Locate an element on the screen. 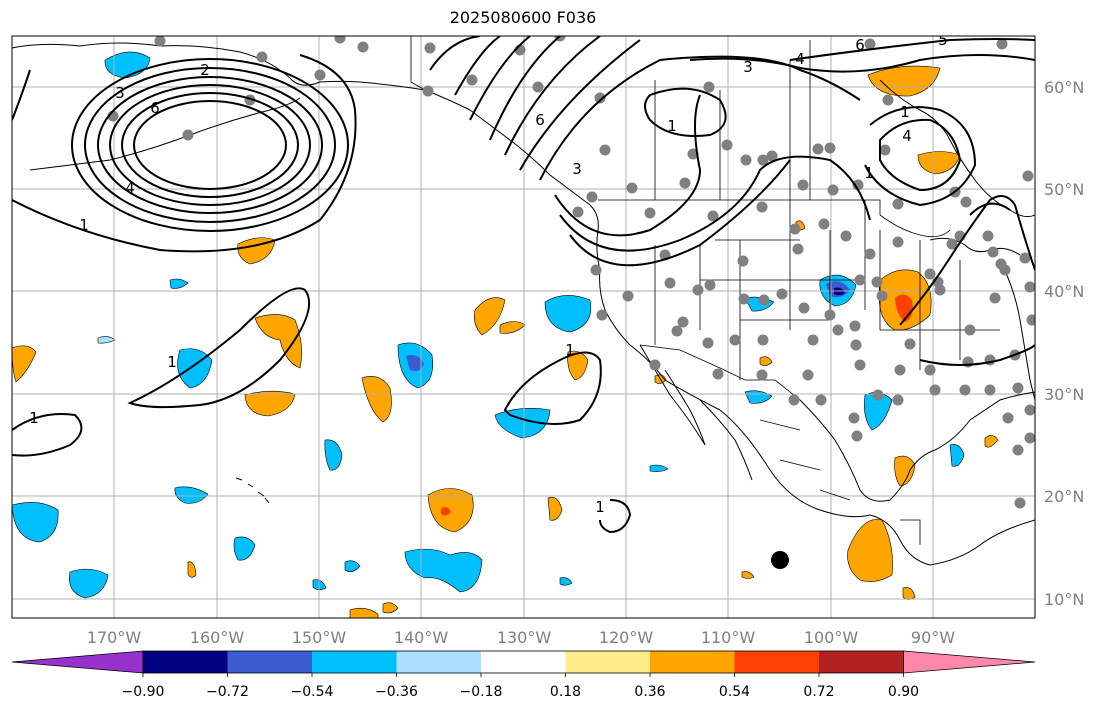 This screenshot has width=1105, height=712. storm-marker is located at coordinates (780, 560).